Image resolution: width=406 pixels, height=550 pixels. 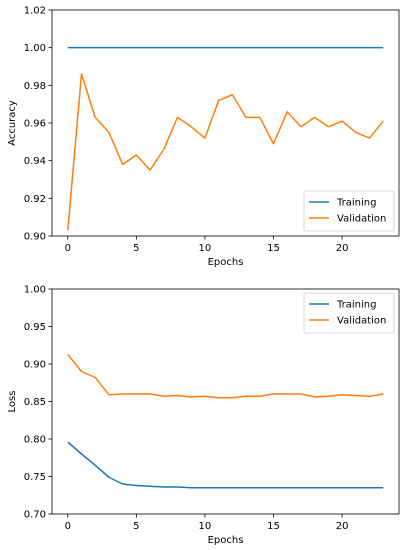 What do you see at coordinates (35, 327) in the screenshot?
I see `y-tick-label: 0.95` at bounding box center [35, 327].